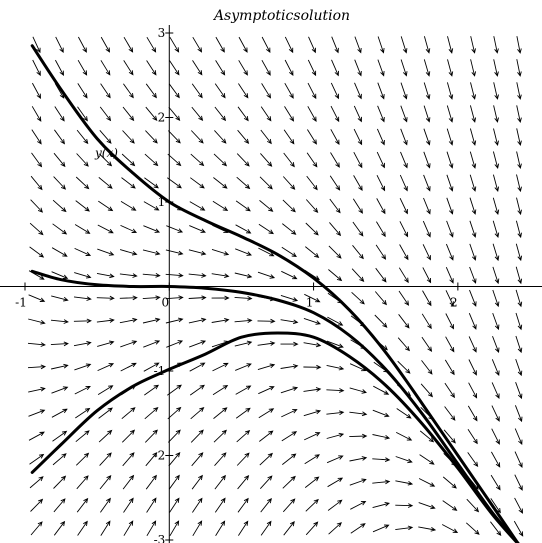  Describe the element at coordinates (160, 538) in the screenshot. I see `y-tick-label: -3` at that location.